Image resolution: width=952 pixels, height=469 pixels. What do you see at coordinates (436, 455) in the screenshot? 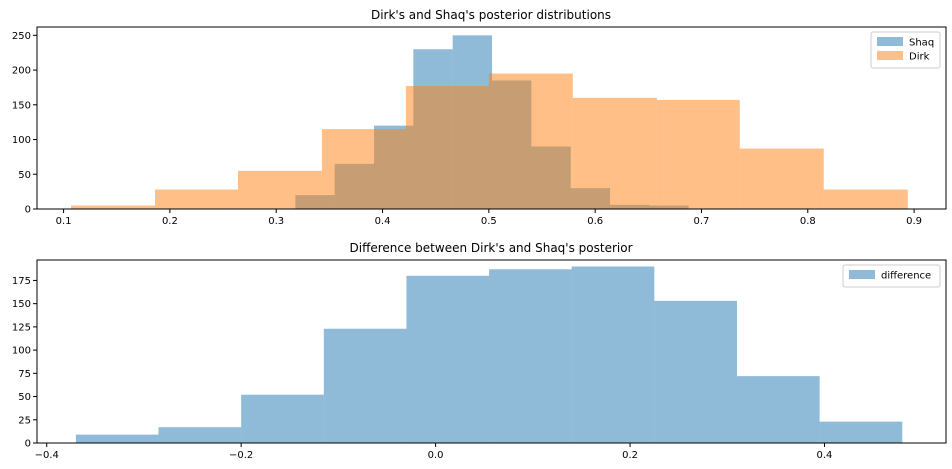
I see `x-tick-label: 0.0` at bounding box center [436, 455].